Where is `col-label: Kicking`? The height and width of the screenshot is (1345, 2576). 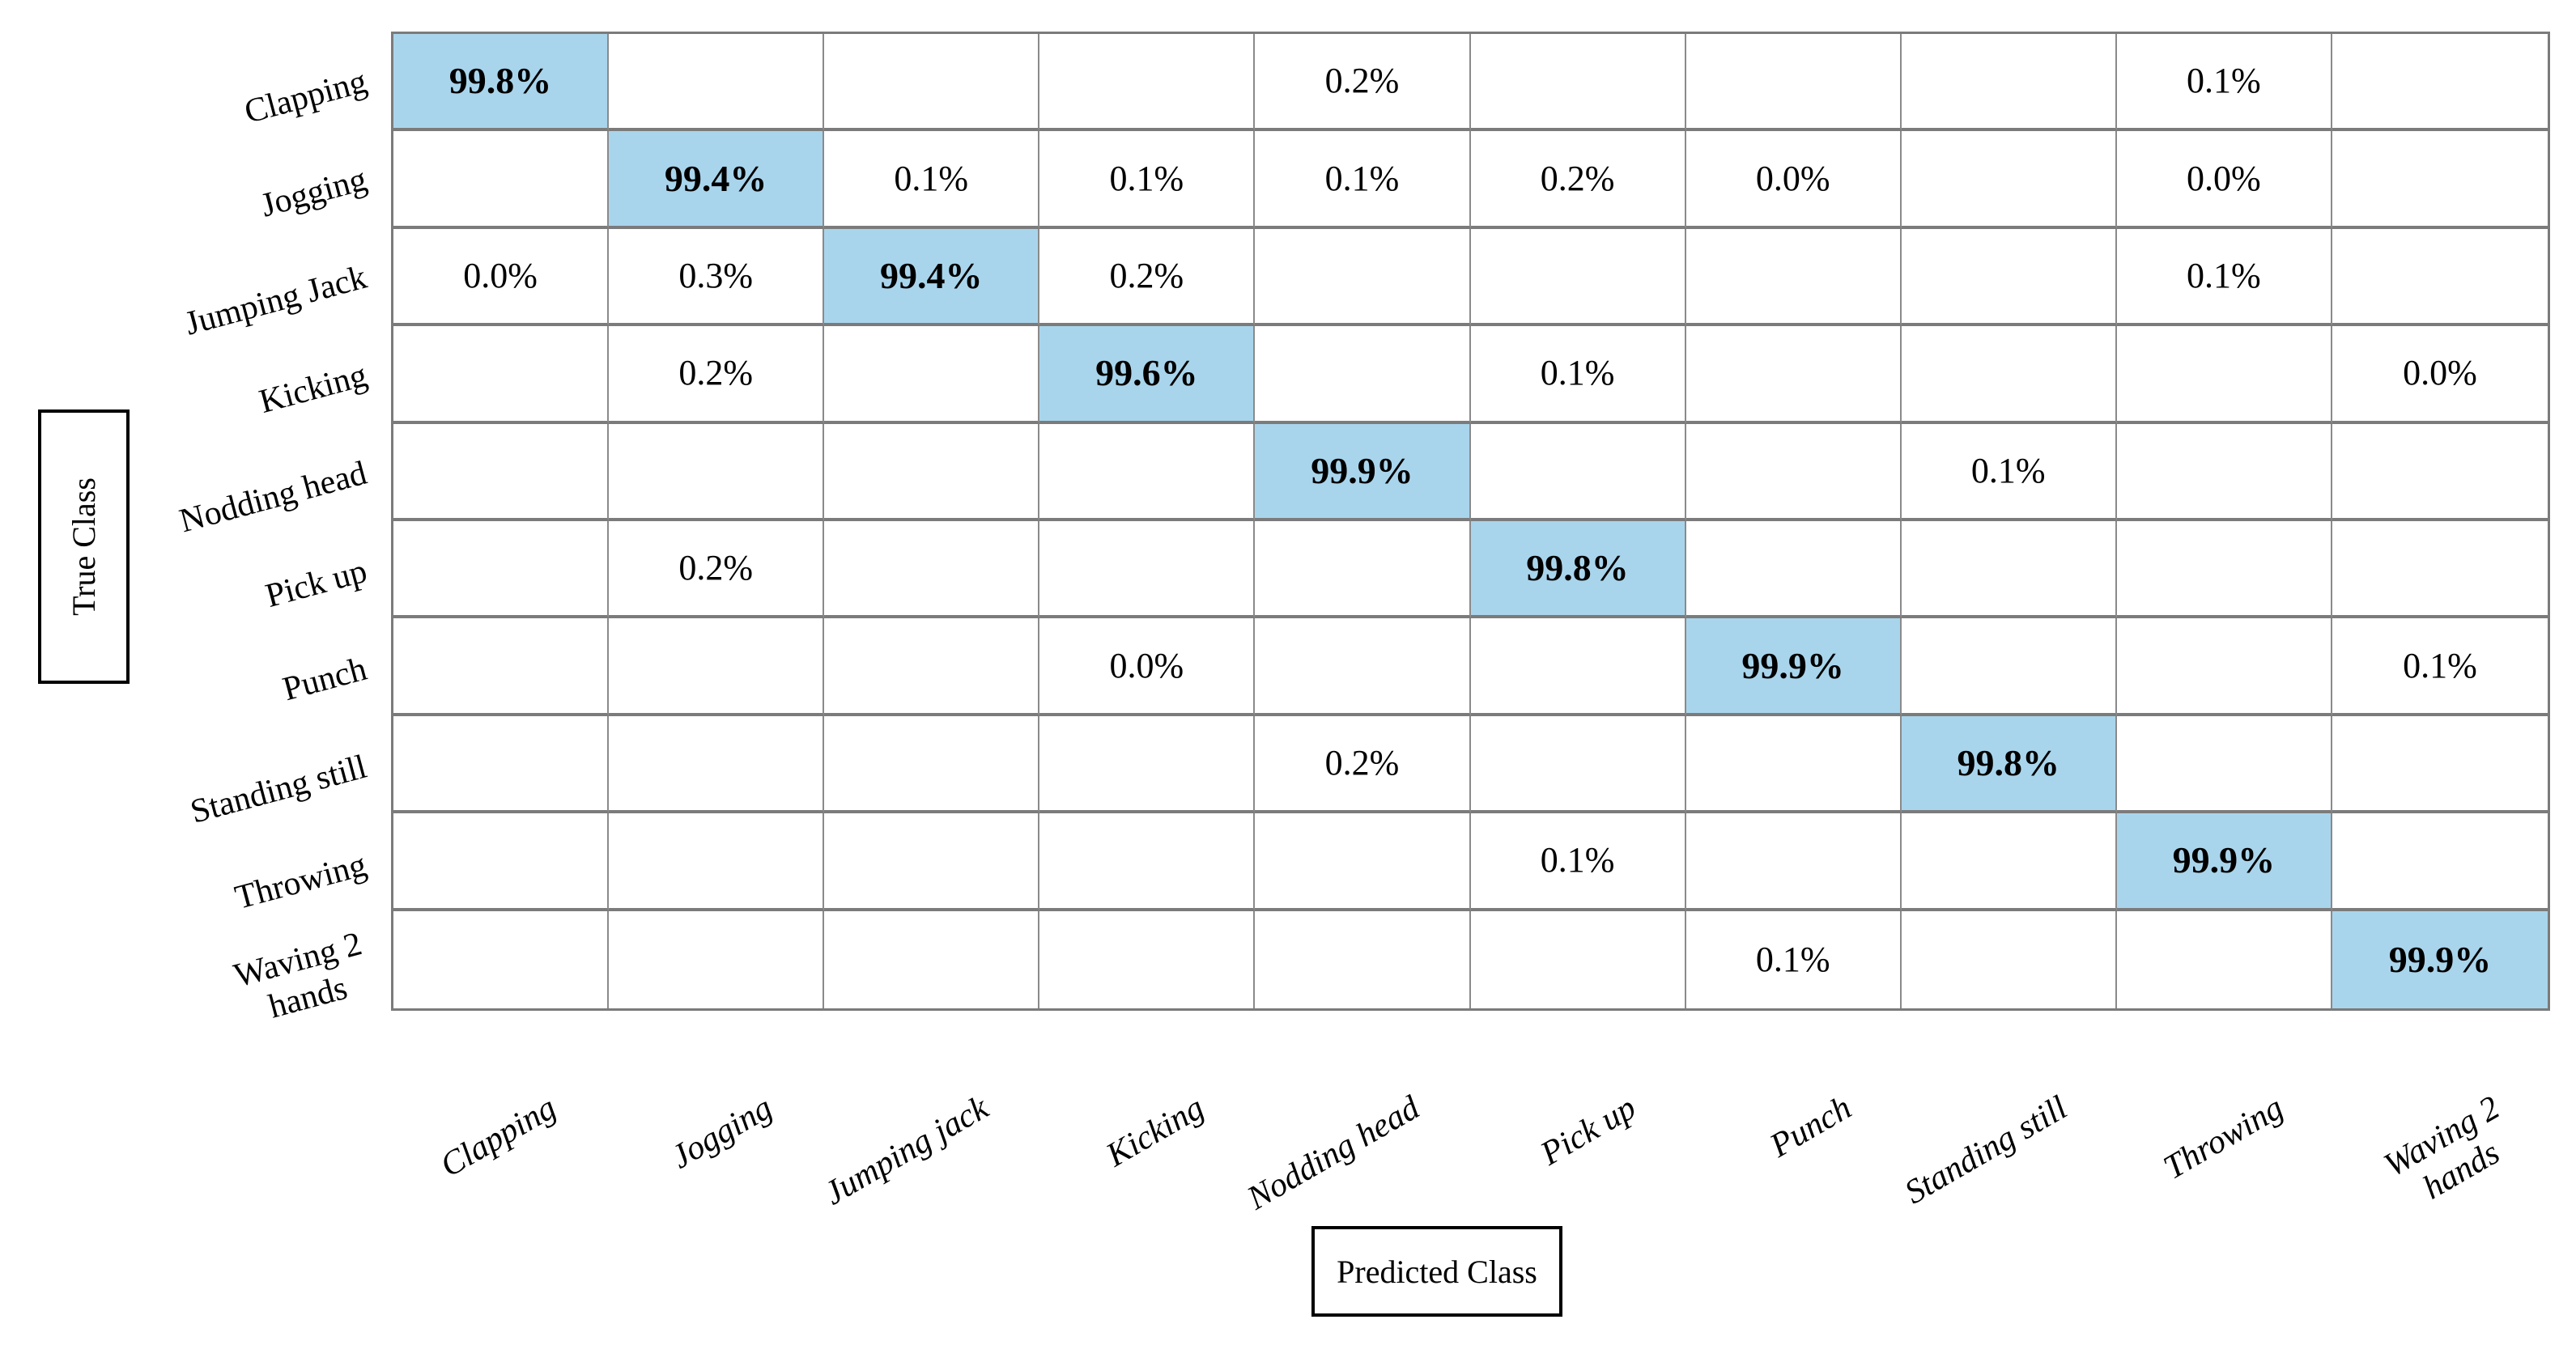
col-label: Kicking is located at coordinates (1154, 1131).